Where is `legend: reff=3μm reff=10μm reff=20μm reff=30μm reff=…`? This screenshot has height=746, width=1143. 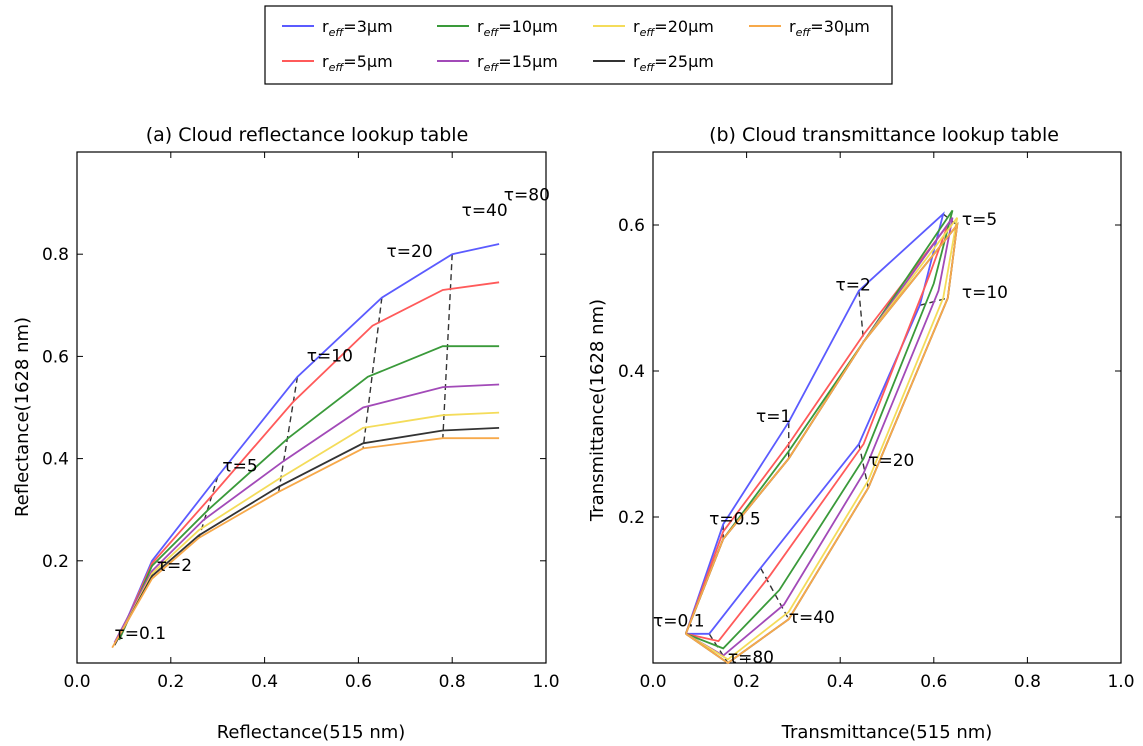
legend: reff=3μm reff=10μm reff=20μm reff=30μm reff=… is located at coordinates (578, 45).